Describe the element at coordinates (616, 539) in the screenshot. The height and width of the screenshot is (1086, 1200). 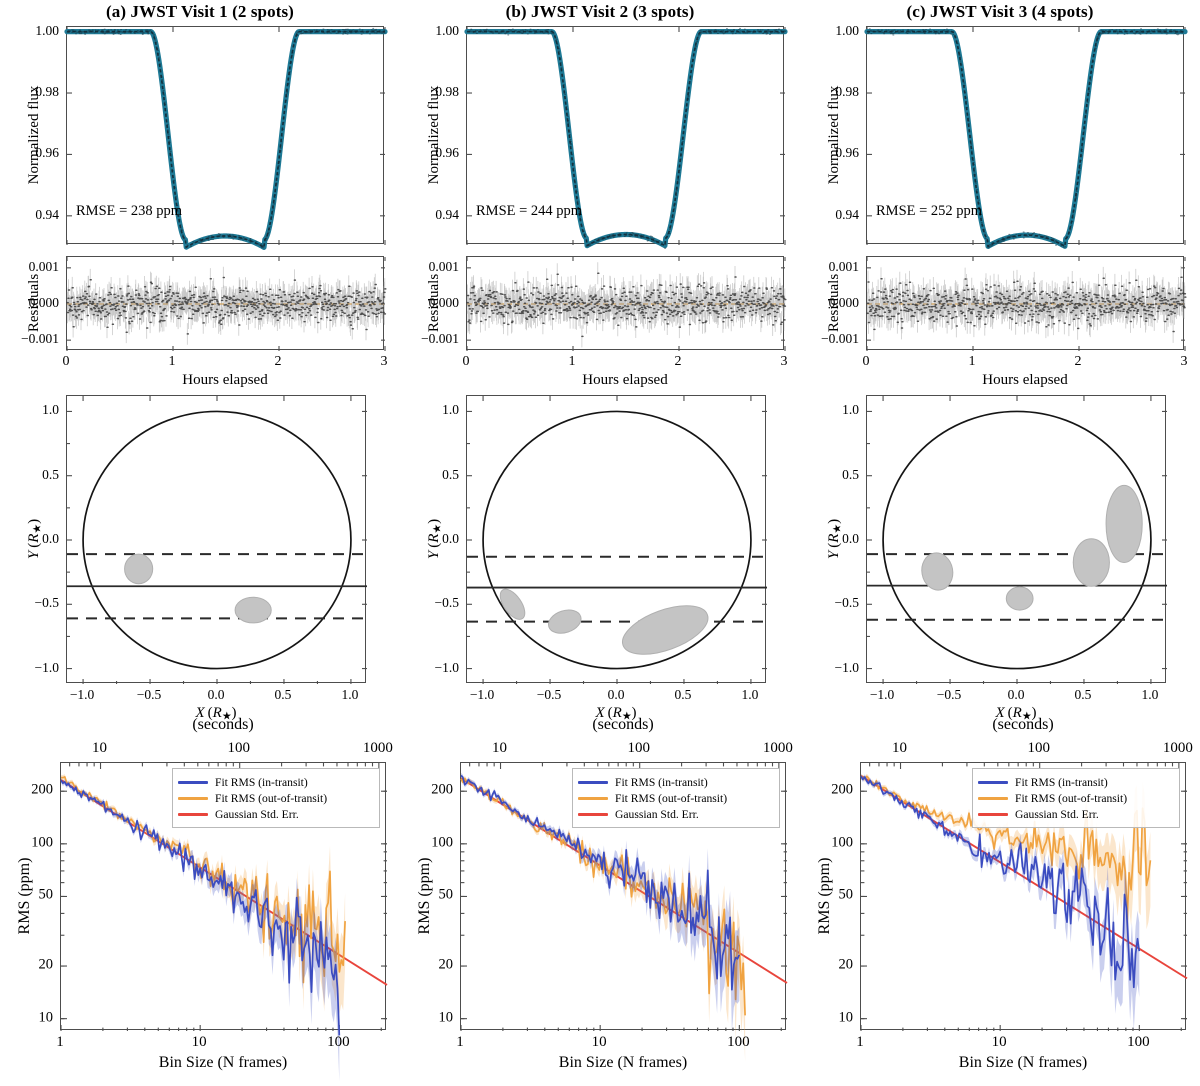
I see `stellar-disk-axes-b` at that location.